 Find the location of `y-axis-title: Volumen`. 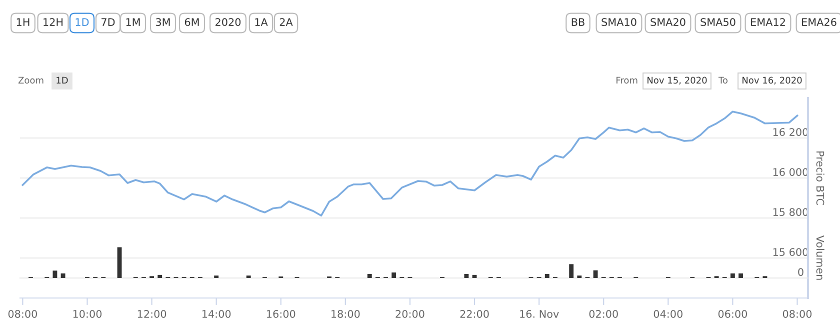

y-axis-title: Volumen is located at coordinates (820, 257).